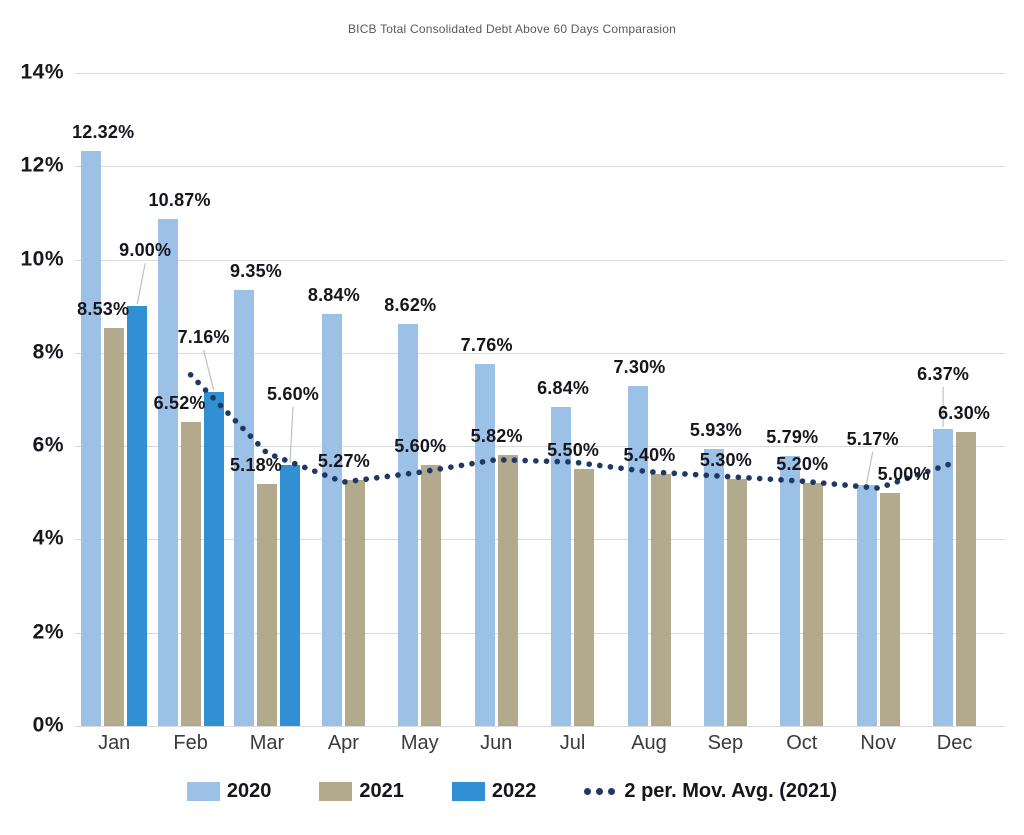  I want to click on bar-2020-sep, so click(713, 587).